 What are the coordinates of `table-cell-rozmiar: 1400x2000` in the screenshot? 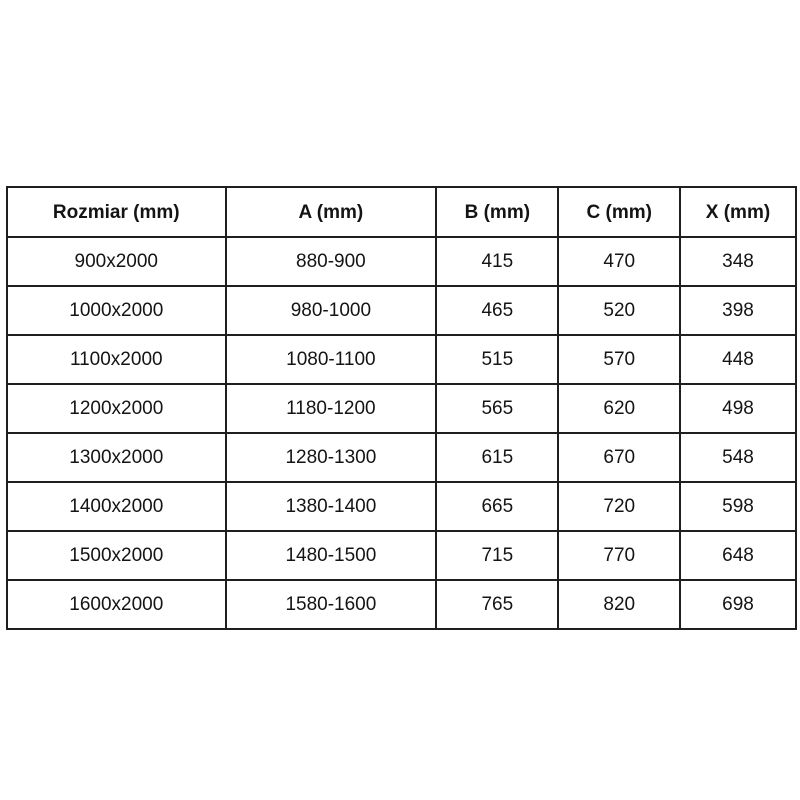 It's located at (116, 506).